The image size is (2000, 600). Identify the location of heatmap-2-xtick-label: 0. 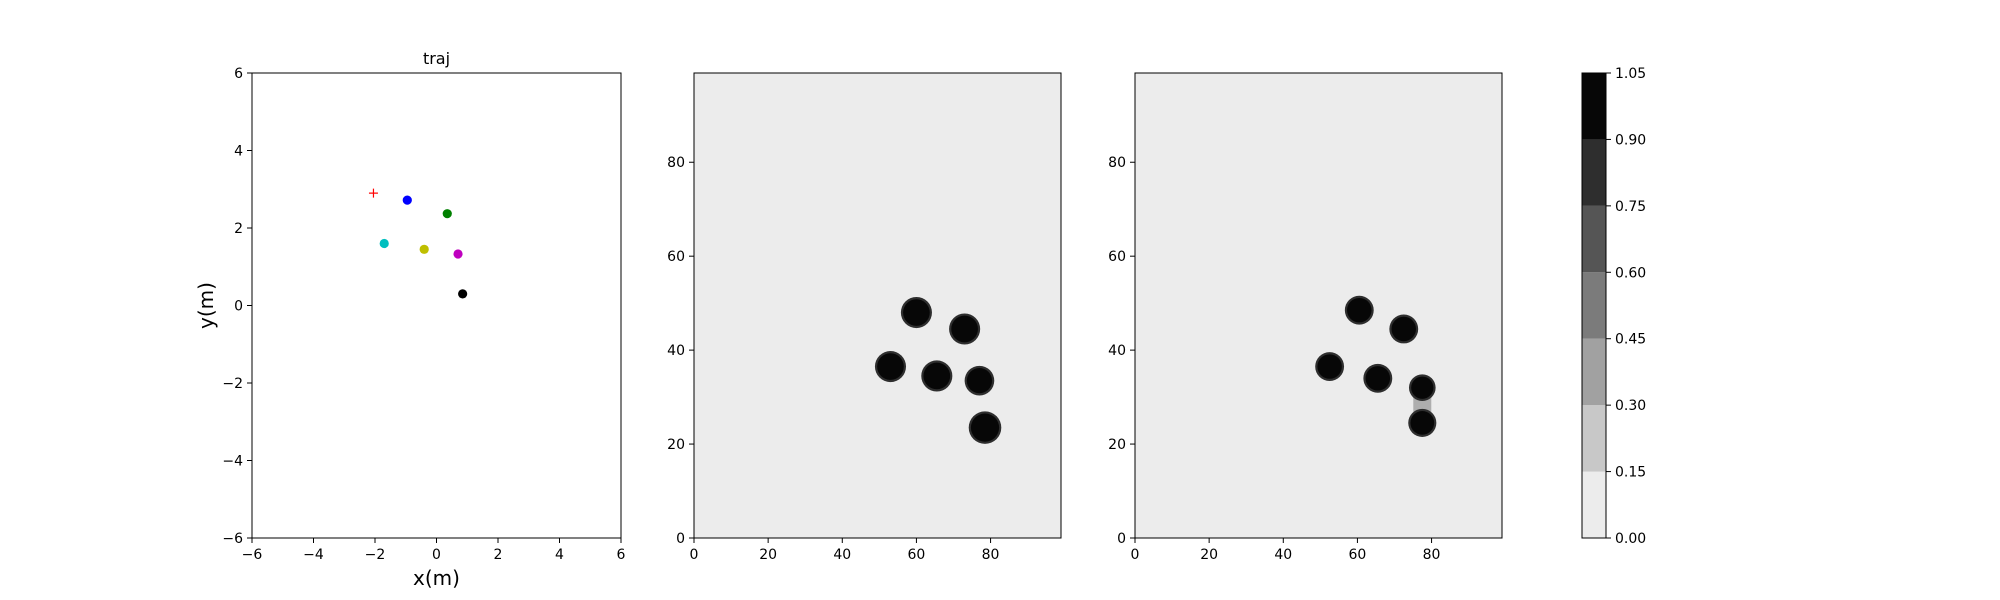
(1135, 555).